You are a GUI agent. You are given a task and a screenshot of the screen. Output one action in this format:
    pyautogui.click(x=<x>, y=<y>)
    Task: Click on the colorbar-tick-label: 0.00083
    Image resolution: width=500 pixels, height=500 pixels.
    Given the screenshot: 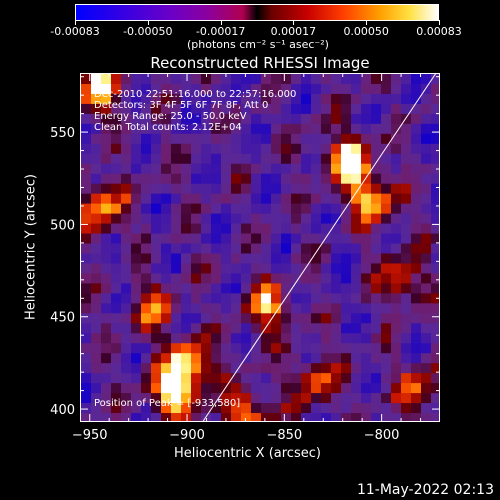 What is the action you would take?
    pyautogui.click(x=439, y=31)
    